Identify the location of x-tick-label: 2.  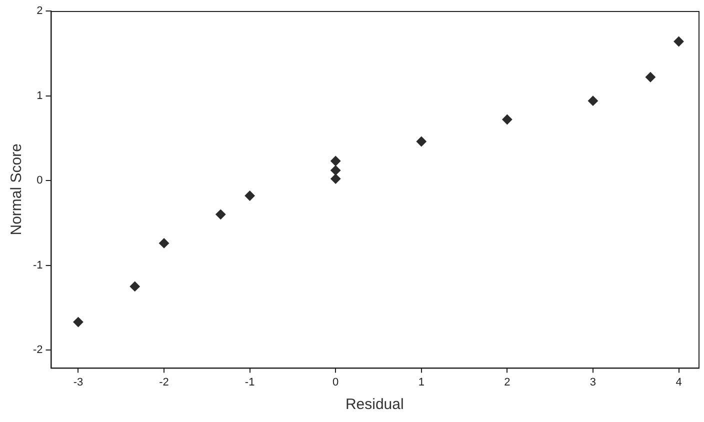
(507, 382).